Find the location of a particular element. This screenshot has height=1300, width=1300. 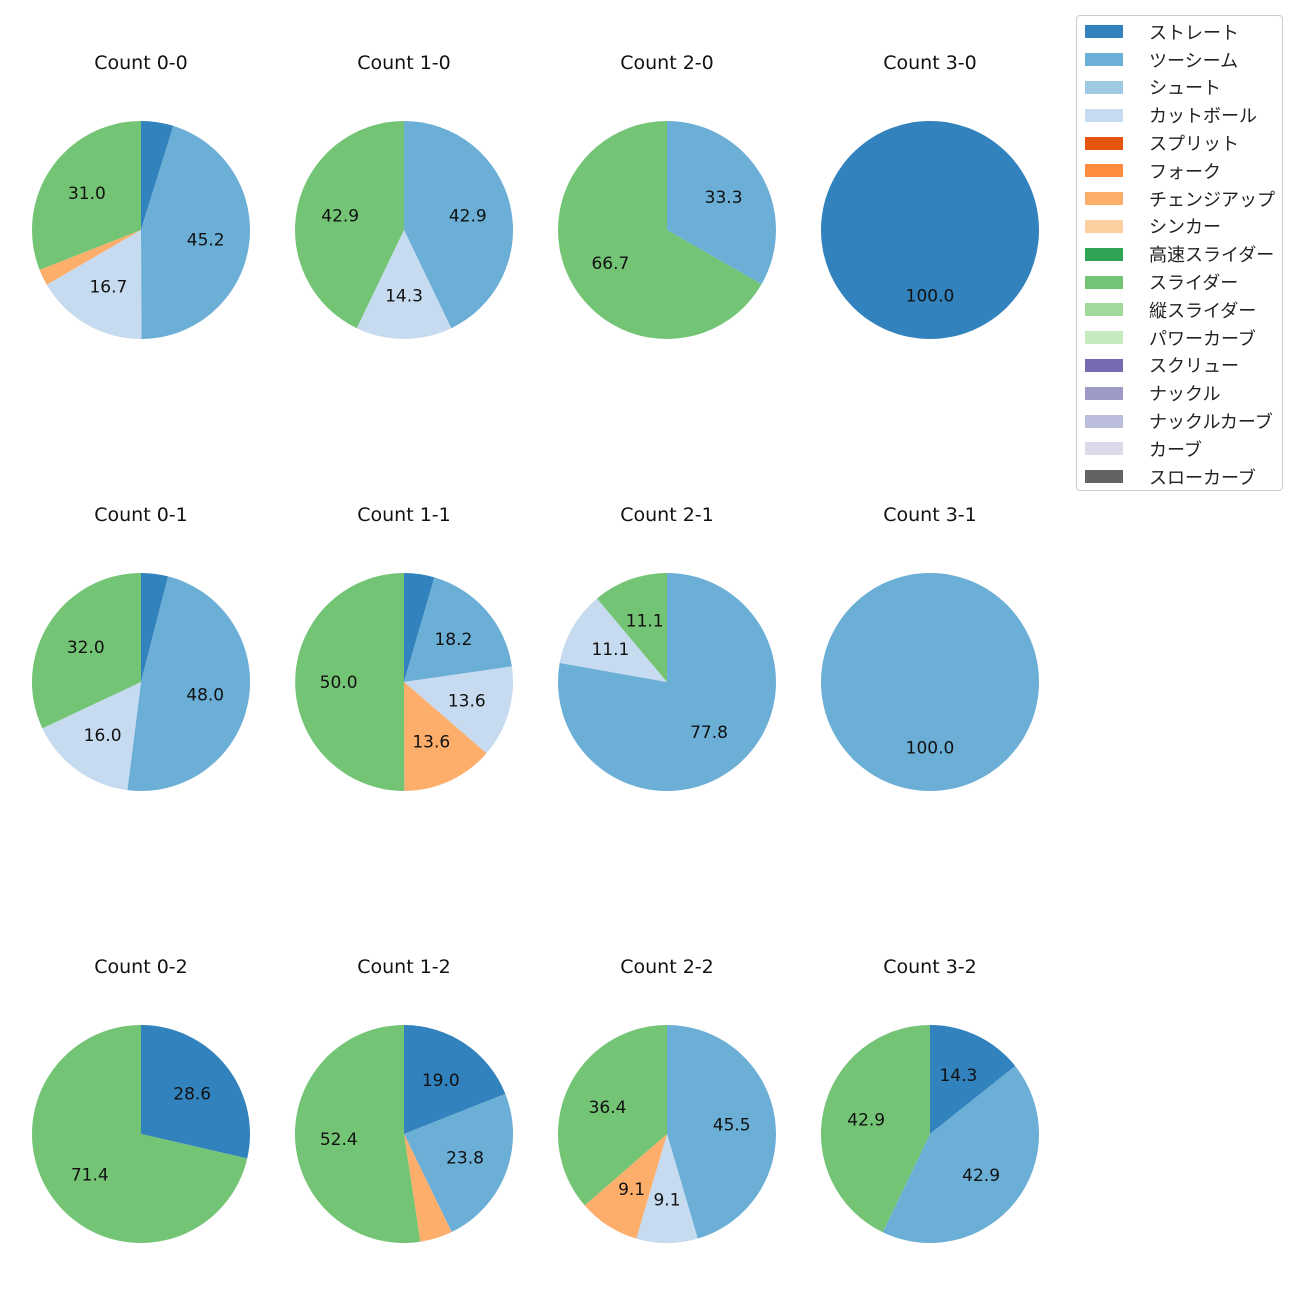

legend-item: チェンジアップ is located at coordinates (1179, 199).